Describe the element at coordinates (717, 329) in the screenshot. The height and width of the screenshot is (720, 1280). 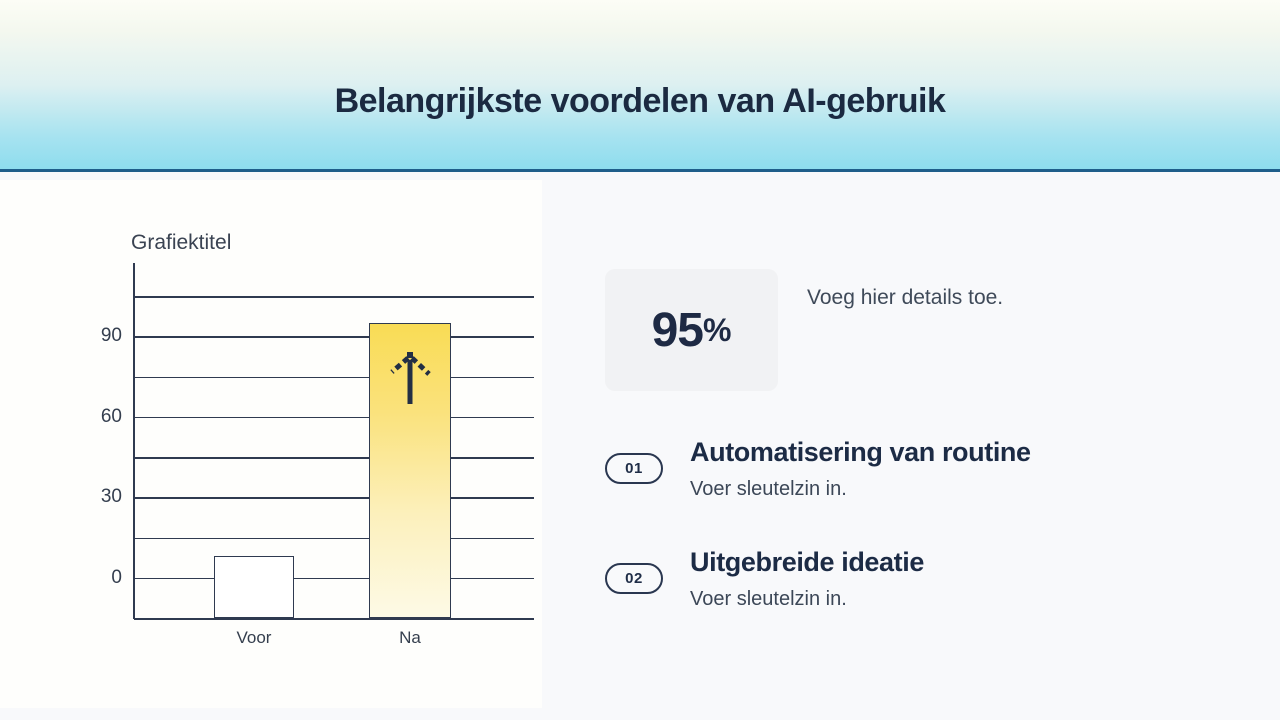
I see `stat-unit: %` at that location.